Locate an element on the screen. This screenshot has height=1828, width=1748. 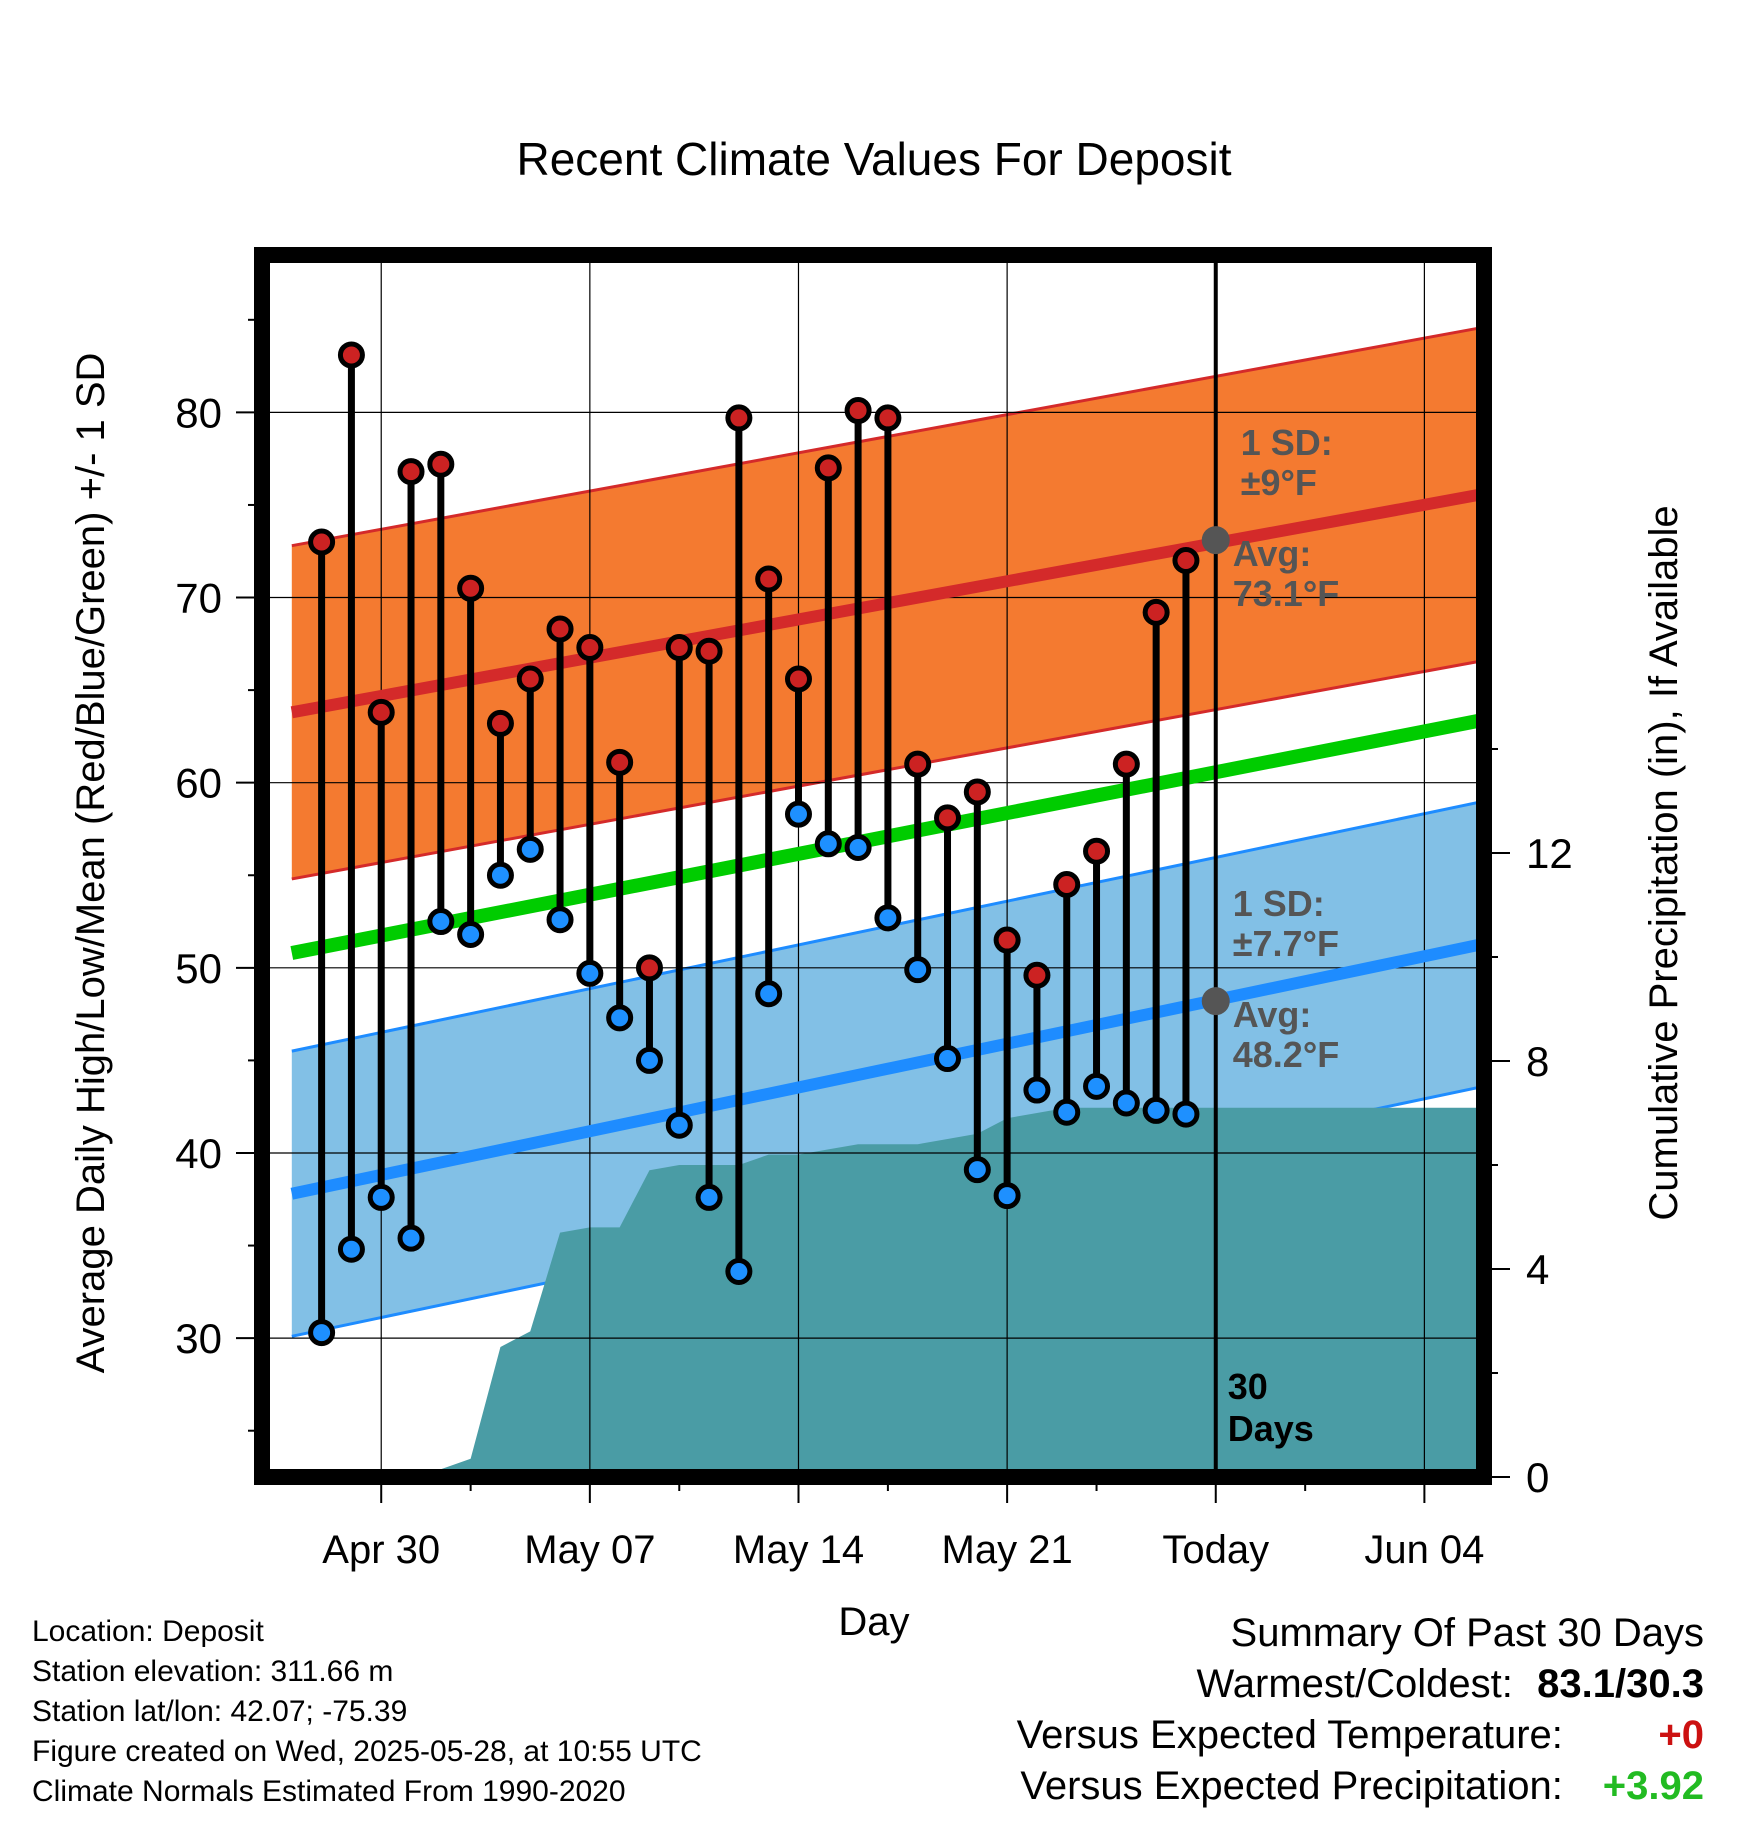
summary-warmest-row: Warmest/Coldest: 83.1/30.3 is located at coordinates (1361, 1684).